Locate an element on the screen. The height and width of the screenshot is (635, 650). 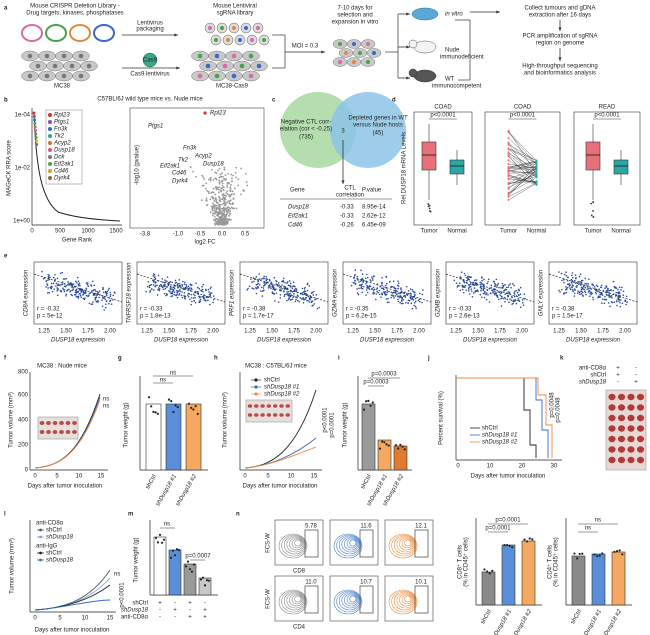
label: High-throughput sequencing is located at coordinates (559, 67).